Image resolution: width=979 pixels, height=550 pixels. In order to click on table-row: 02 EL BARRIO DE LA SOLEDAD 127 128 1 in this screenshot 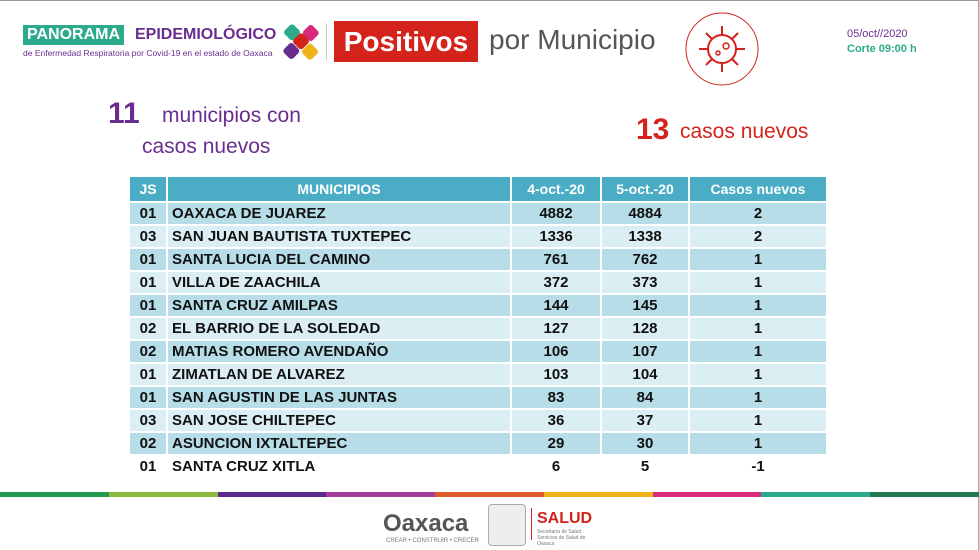, I will do `click(479, 328)`.